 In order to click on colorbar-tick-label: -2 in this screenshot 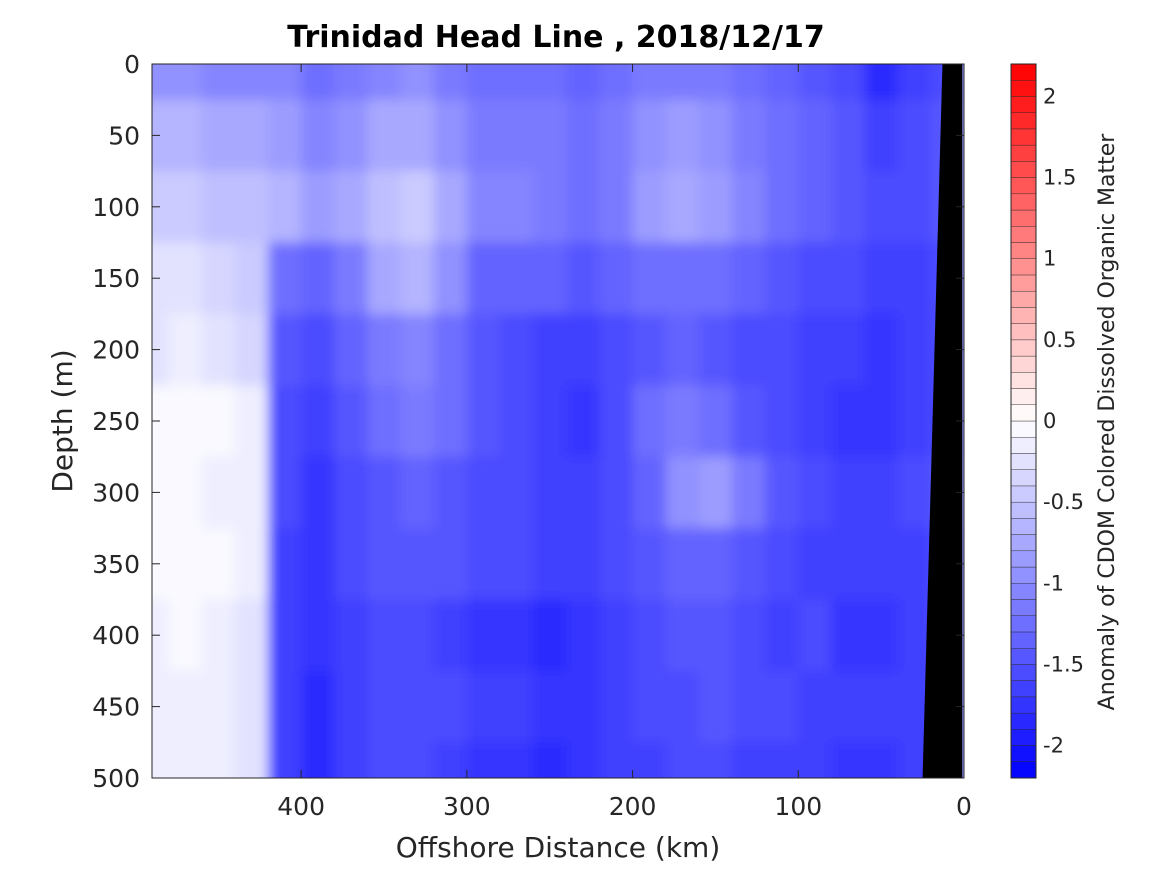, I will do `click(1053, 746)`.